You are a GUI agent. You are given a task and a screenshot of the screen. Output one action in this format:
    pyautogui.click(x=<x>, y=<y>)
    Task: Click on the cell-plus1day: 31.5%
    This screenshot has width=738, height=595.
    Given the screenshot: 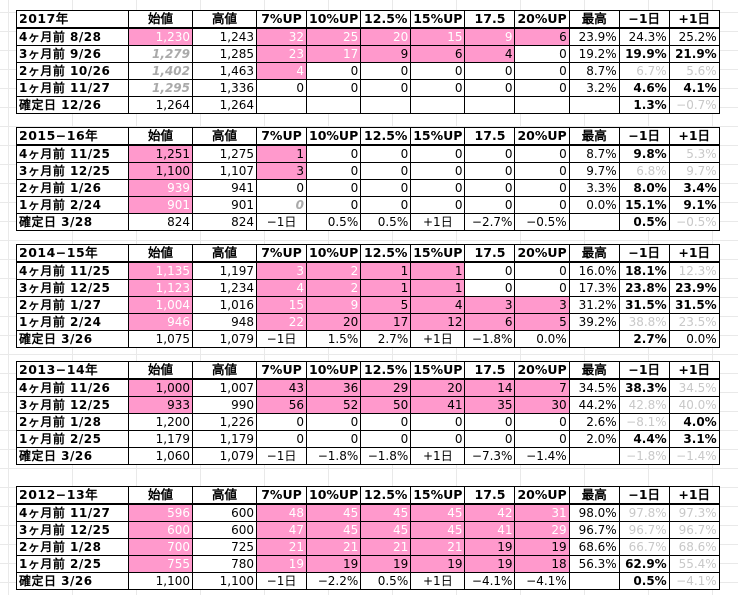 What is the action you would take?
    pyautogui.click(x=694, y=305)
    